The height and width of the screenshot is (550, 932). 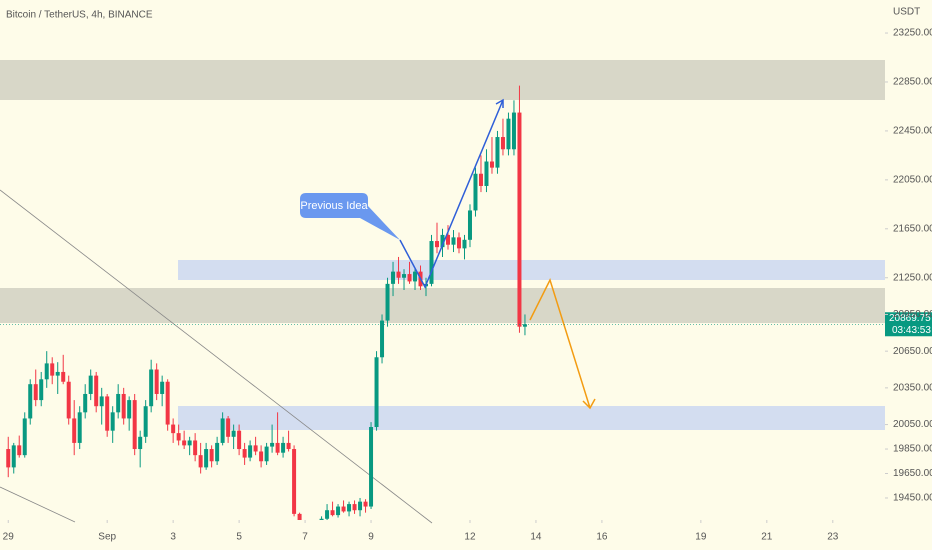 What do you see at coordinates (371, 537) in the screenshot?
I see `x-tick-label: 9` at bounding box center [371, 537].